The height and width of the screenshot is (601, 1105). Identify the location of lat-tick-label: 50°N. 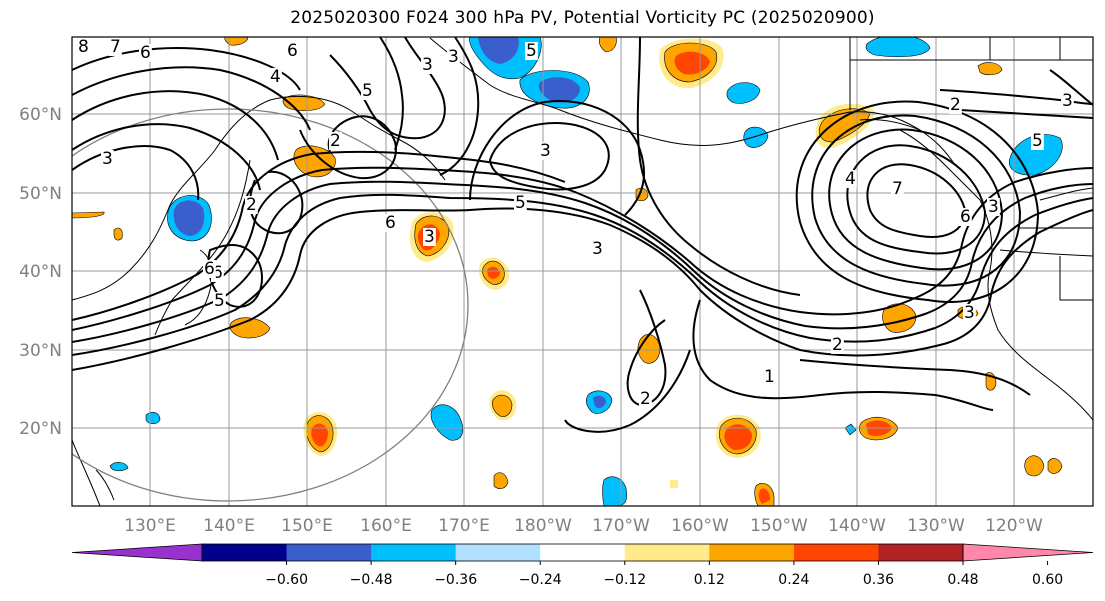
(40, 194).